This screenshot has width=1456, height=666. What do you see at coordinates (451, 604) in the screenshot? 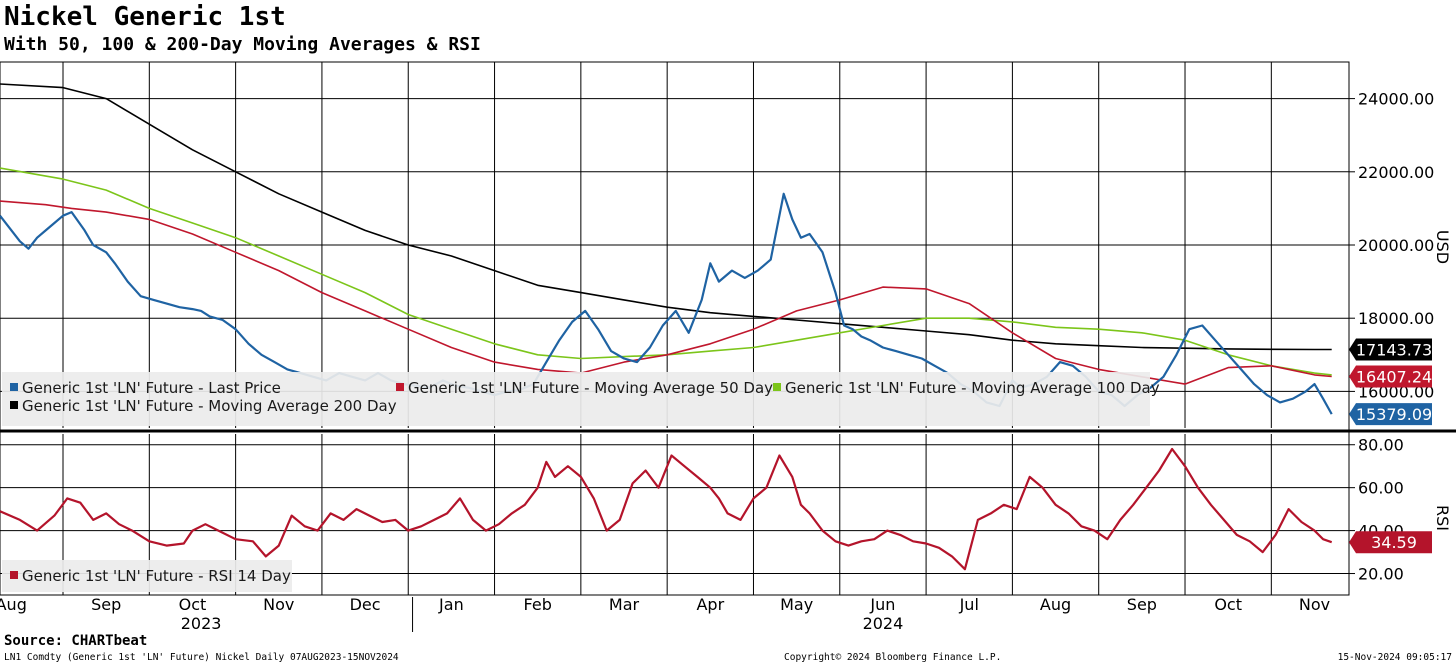
I see `x-tick-label: Jan` at bounding box center [451, 604].